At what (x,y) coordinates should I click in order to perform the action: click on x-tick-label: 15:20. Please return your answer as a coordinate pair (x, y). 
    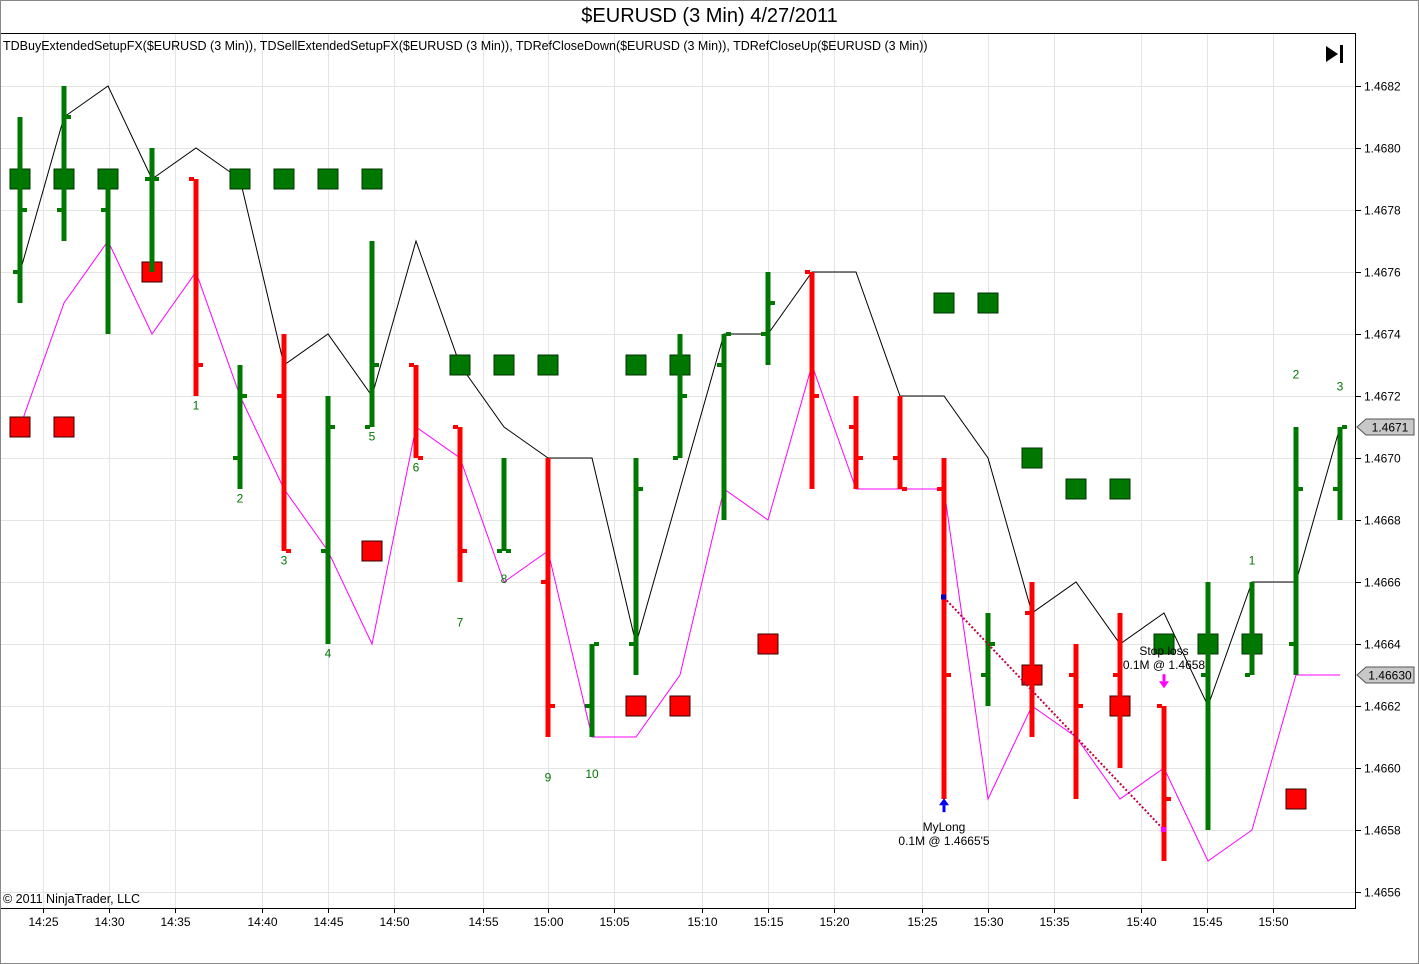
    Looking at the image, I should click on (834, 922).